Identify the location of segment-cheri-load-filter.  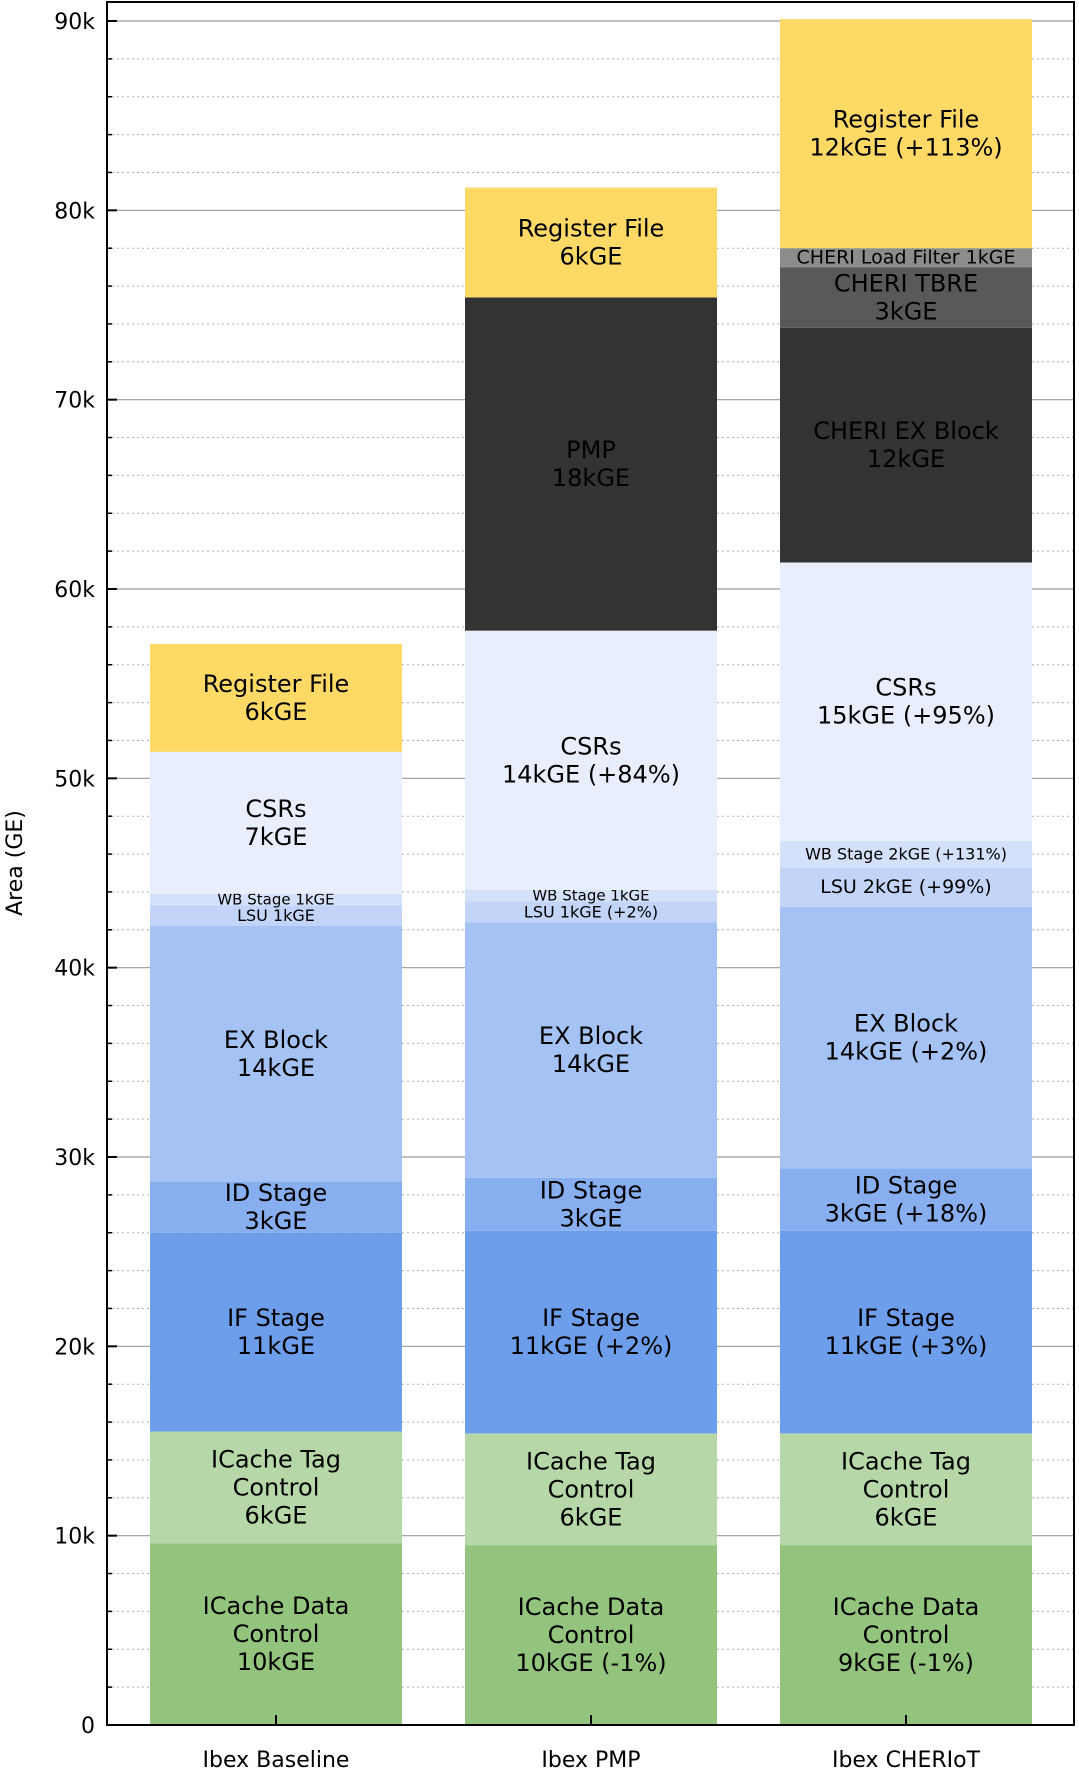
(906, 258).